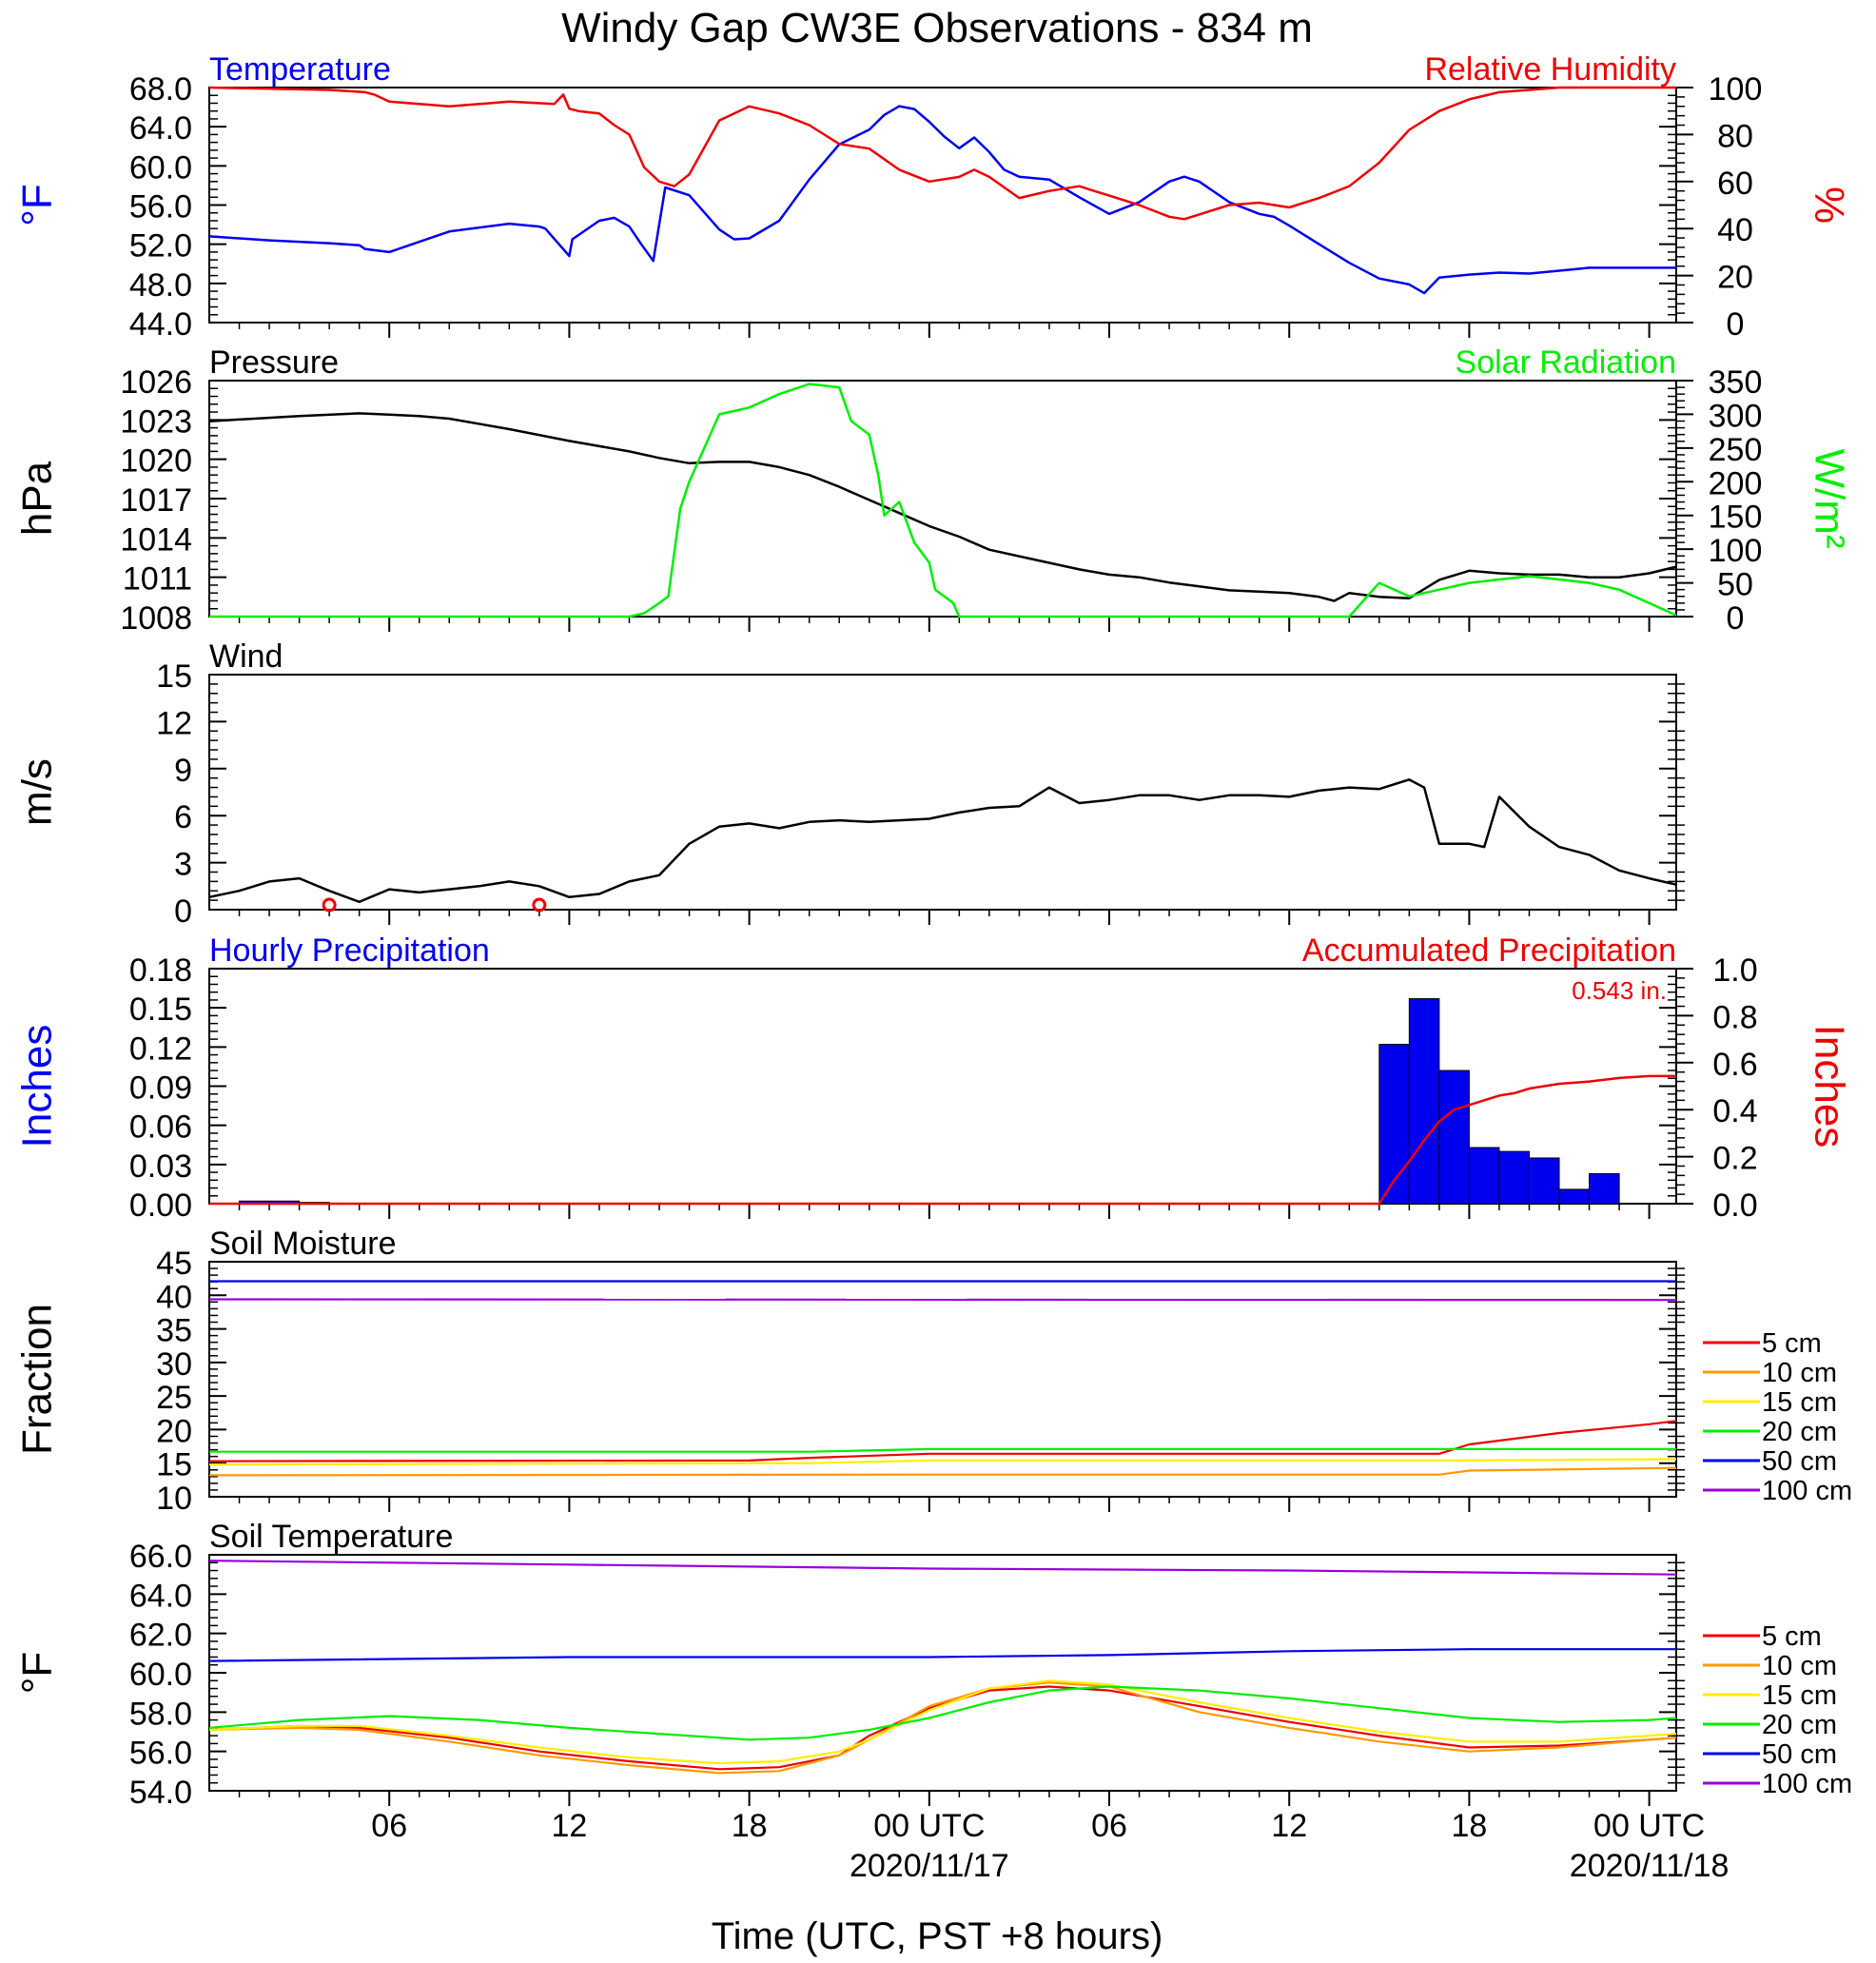  What do you see at coordinates (942, 1140) in the screenshot?
I see `accumulated-precip-line` at bounding box center [942, 1140].